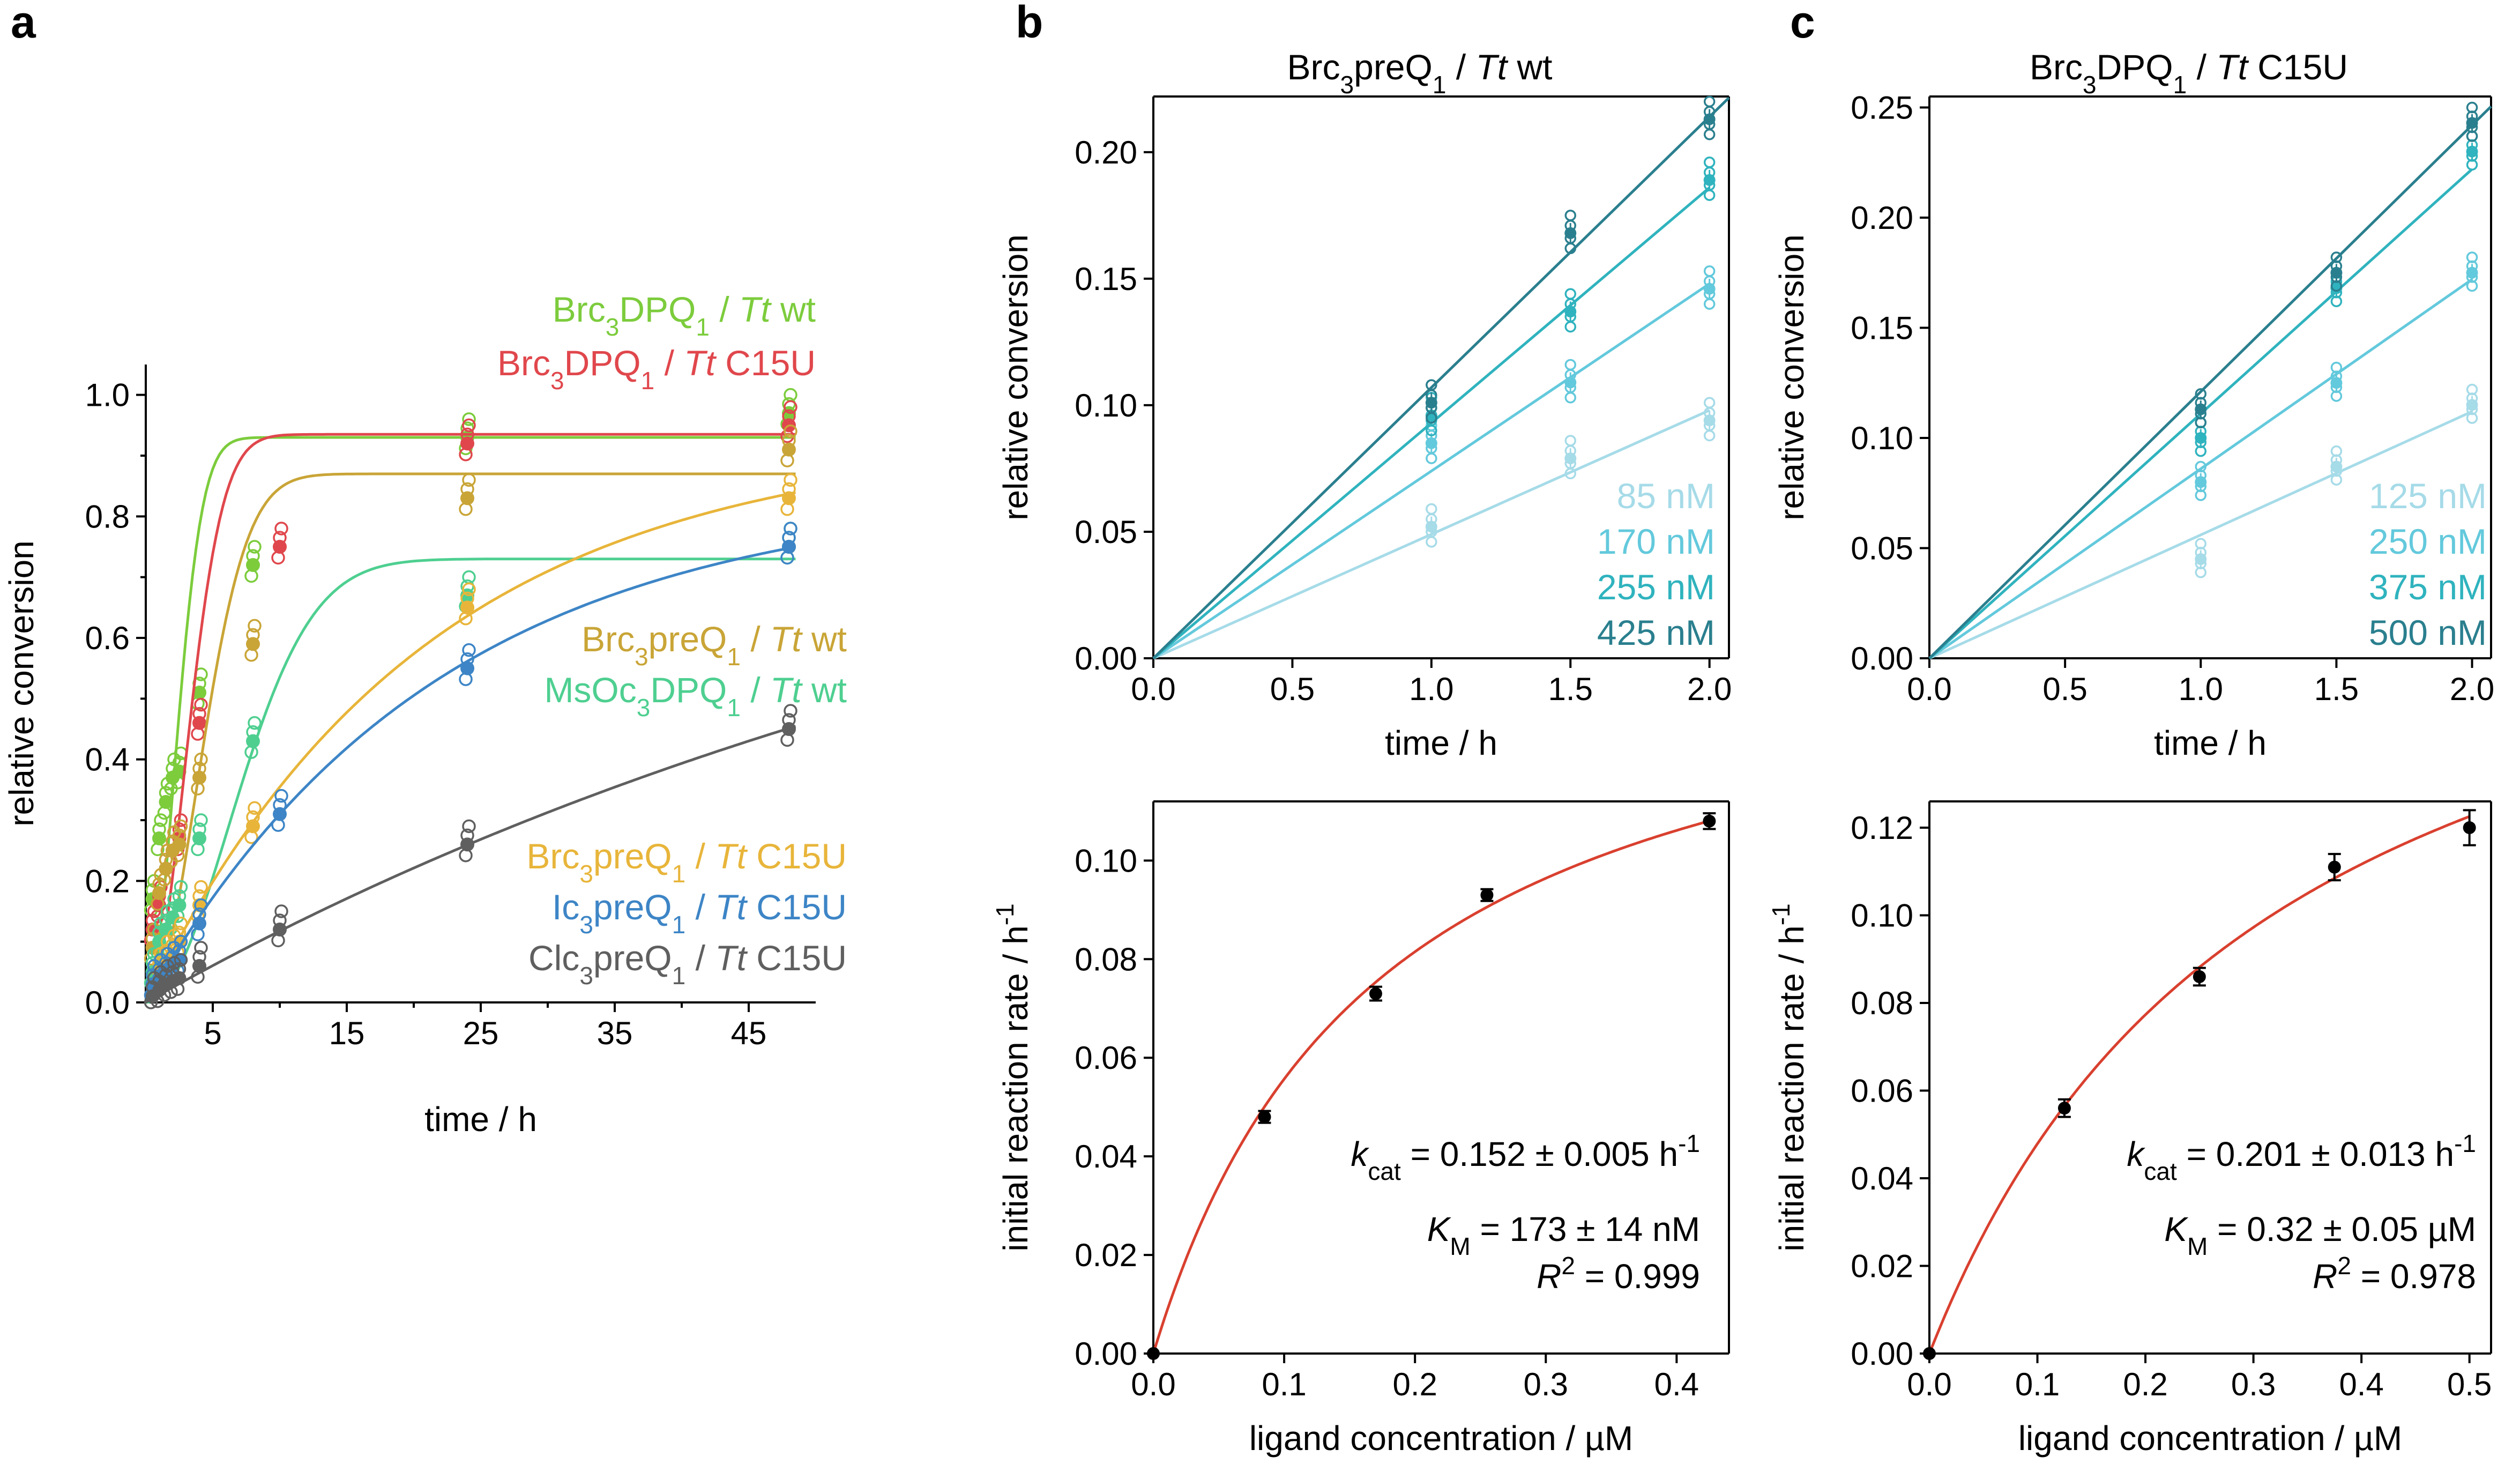 The image size is (2520, 1472). I want to click on x-axis-label: time / h, so click(1441, 743).